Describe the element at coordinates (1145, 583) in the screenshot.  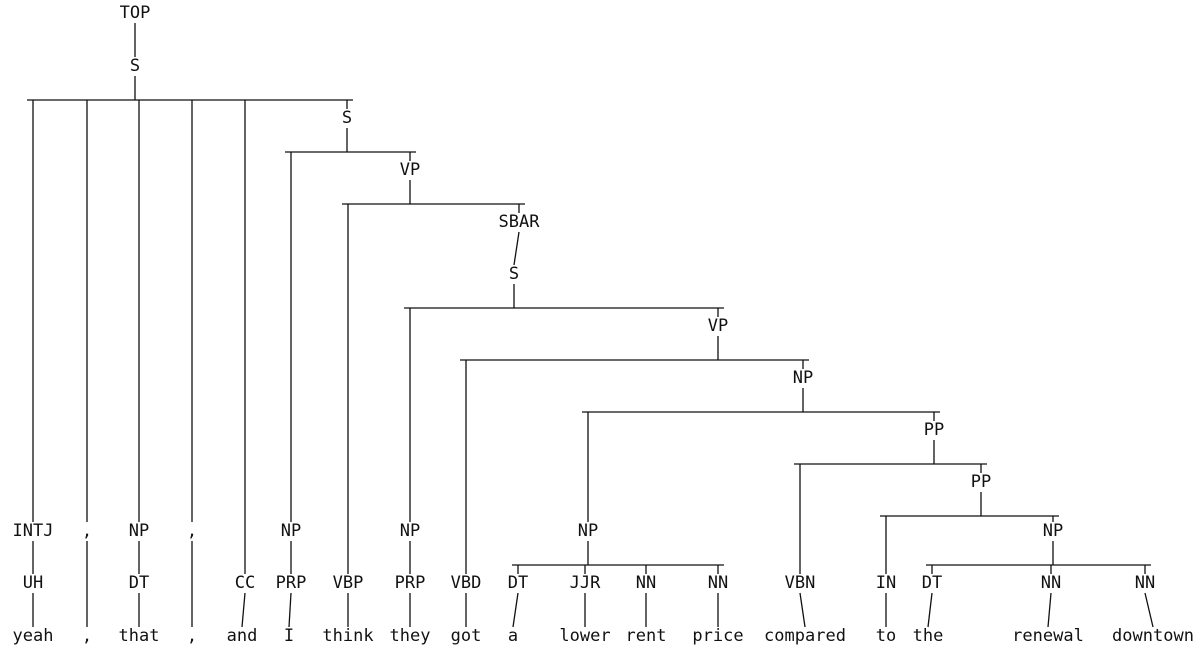
I see `node-nn4: NN` at that location.